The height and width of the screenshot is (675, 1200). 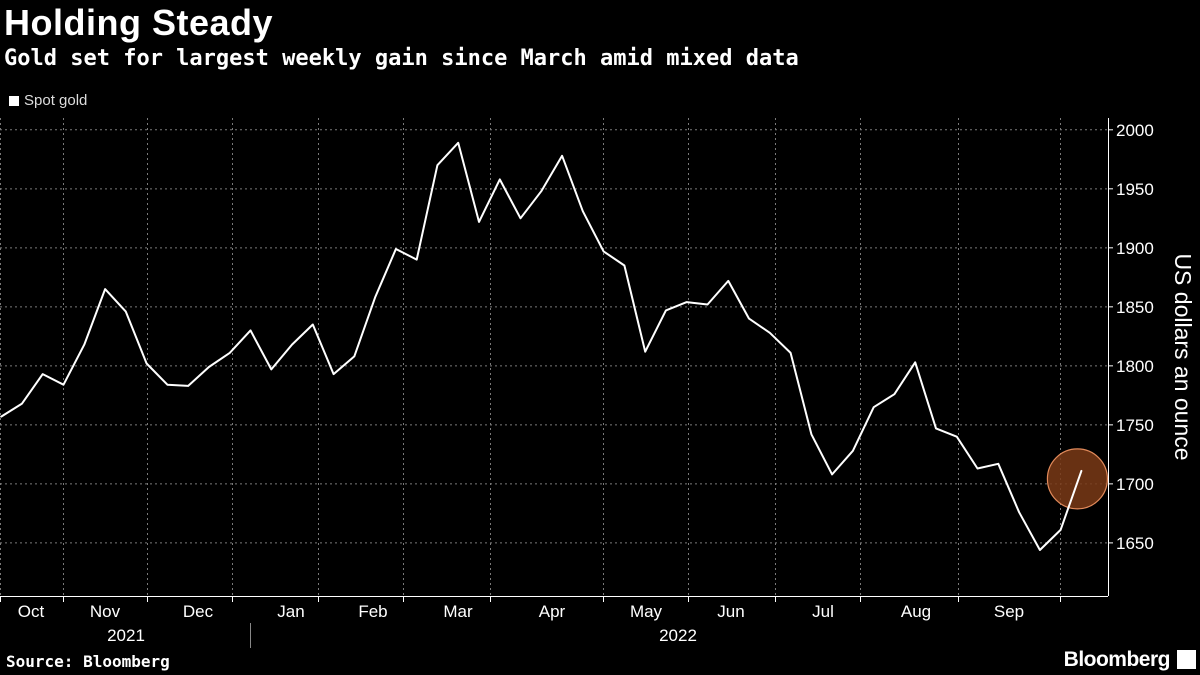 I want to click on x-tick-label: Aug, so click(x=916, y=611).